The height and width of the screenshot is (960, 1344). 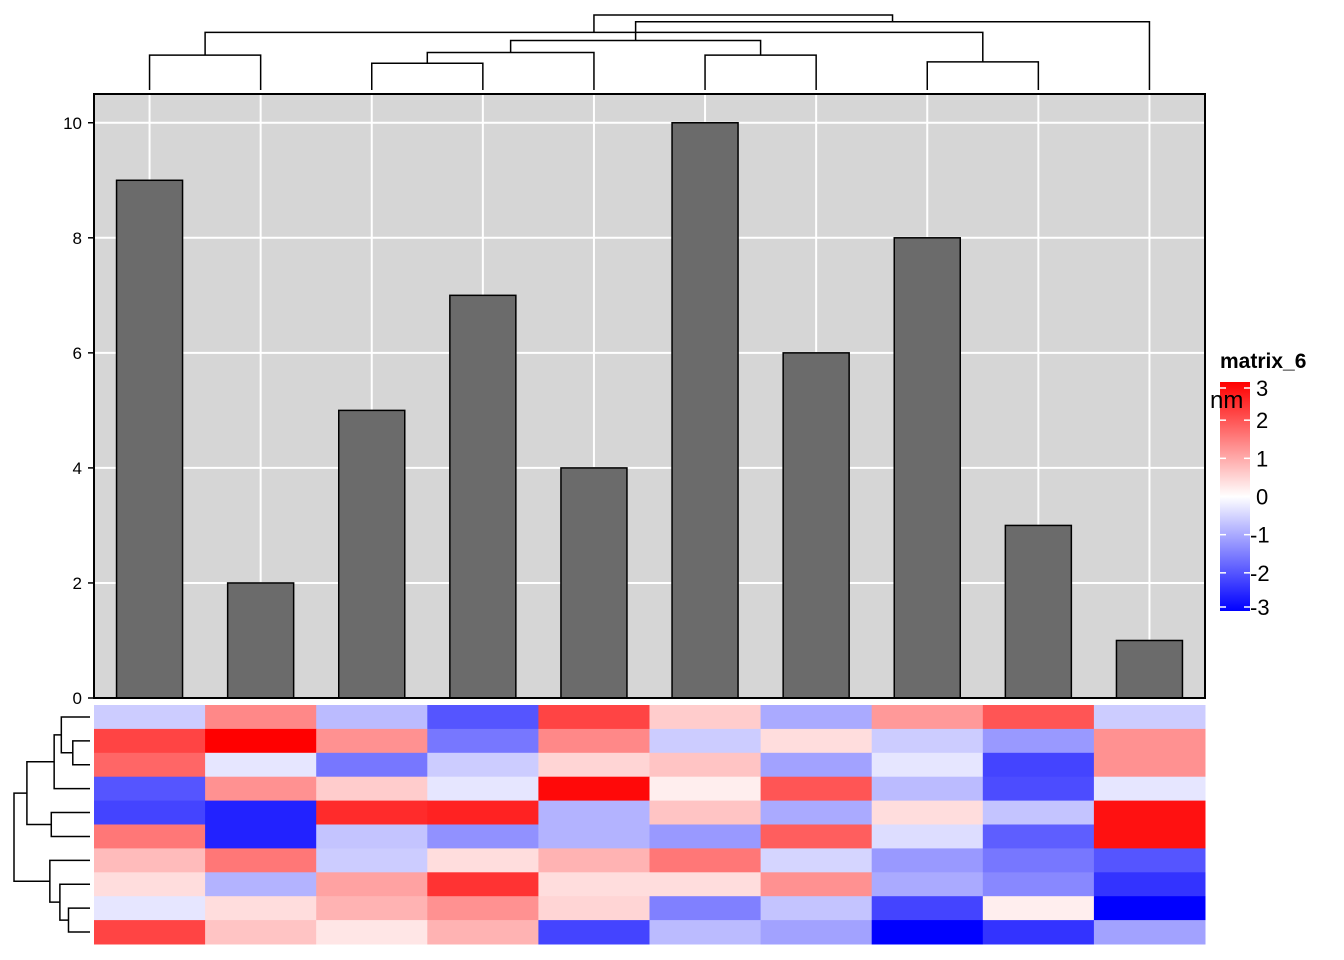 I want to click on legend-ticks: 3 2 1 0 -1 -2 -3, so click(x=1245, y=498).